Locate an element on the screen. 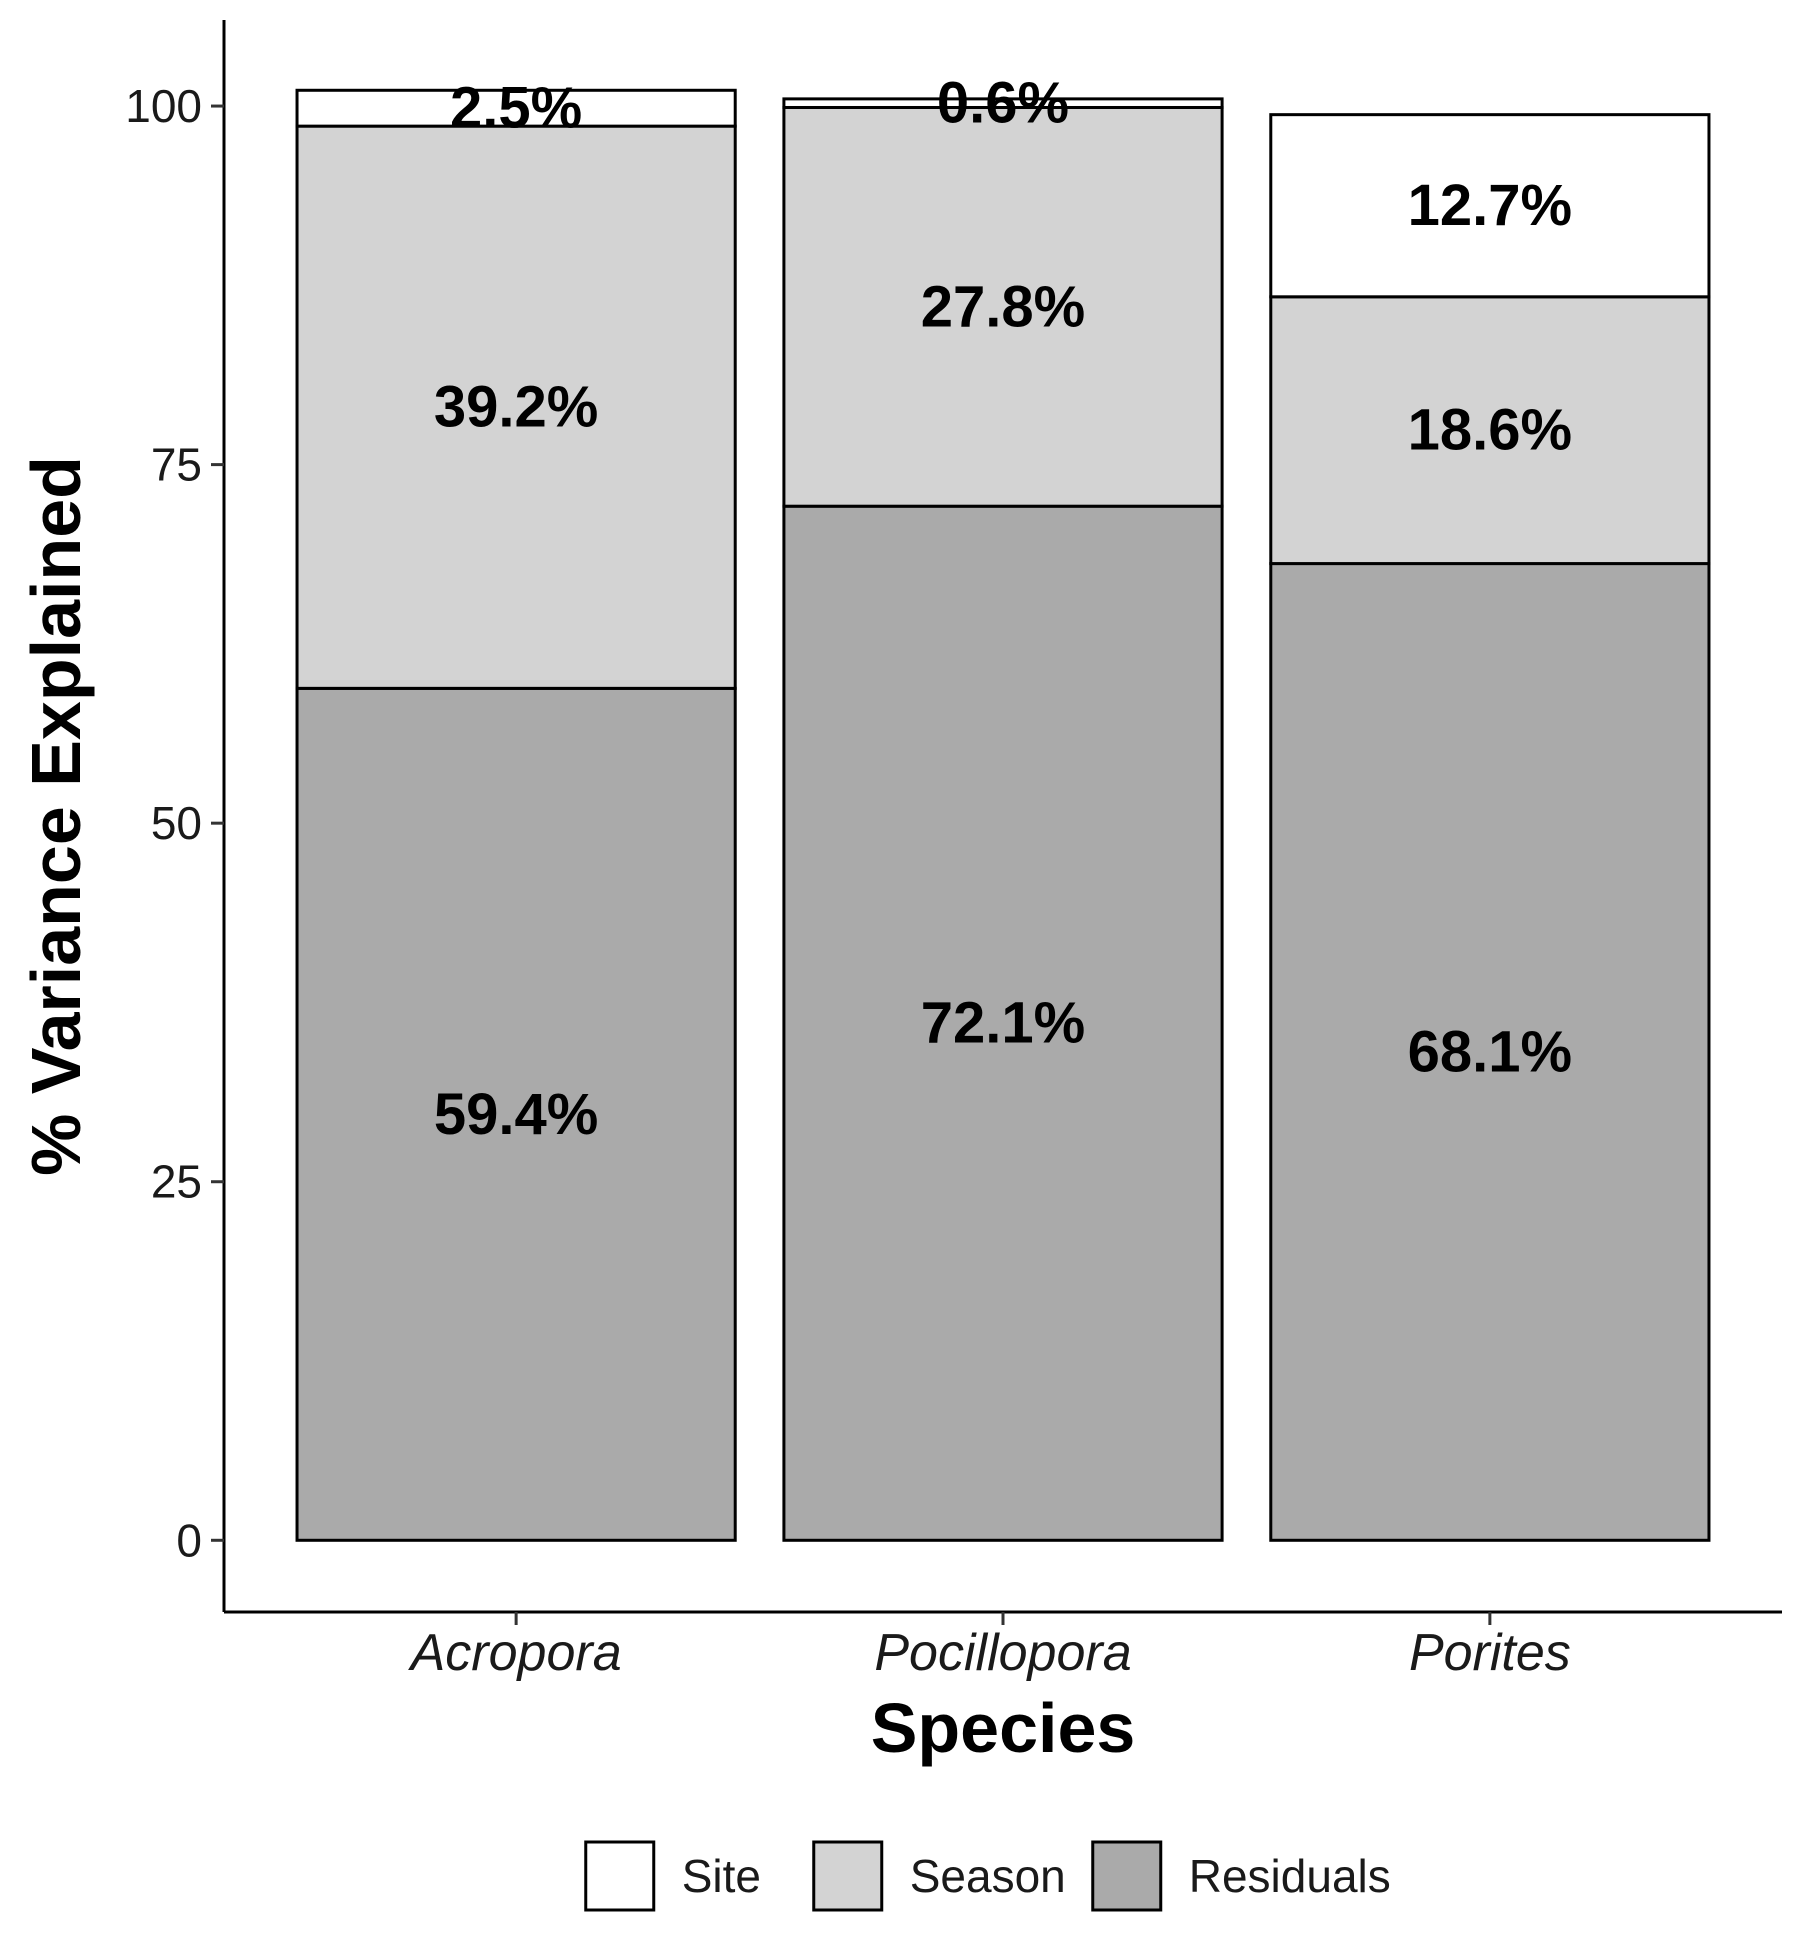  bar-segment-site-porites is located at coordinates (1490, 206).